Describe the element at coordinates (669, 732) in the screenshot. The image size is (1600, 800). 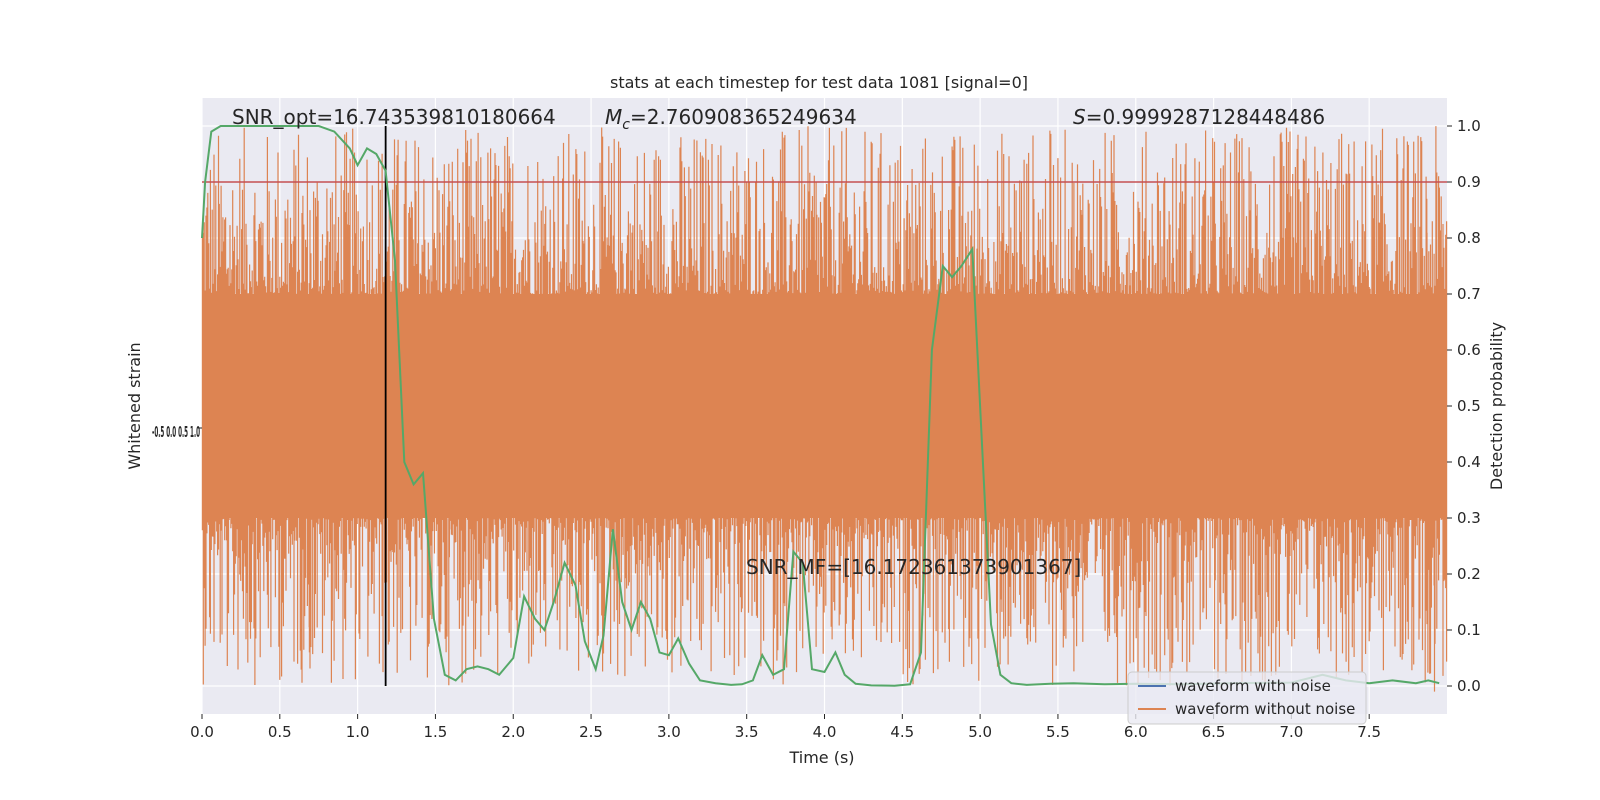
I see `x-tick-label: 3.0` at that location.